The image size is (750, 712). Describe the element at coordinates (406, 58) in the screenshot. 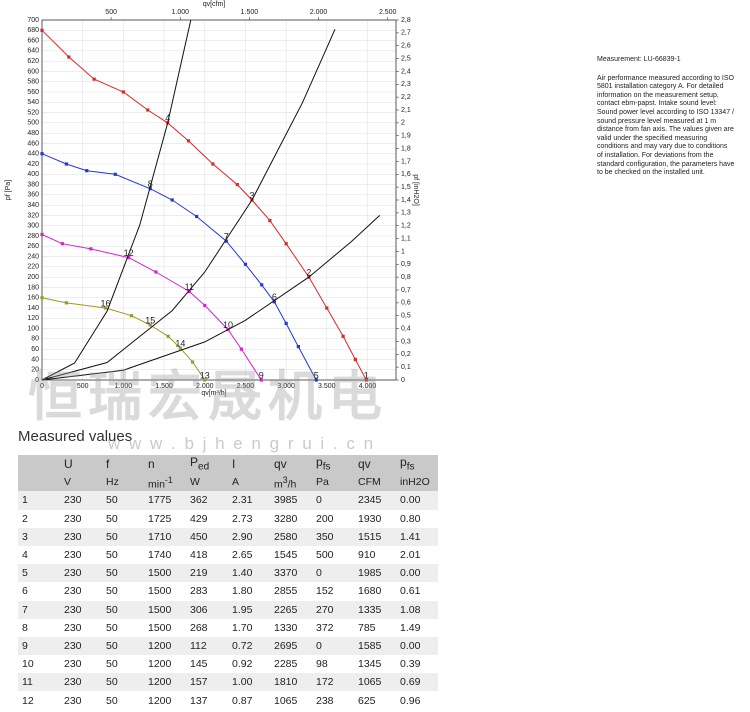

I see `y2-tick-label: 2,5` at that location.